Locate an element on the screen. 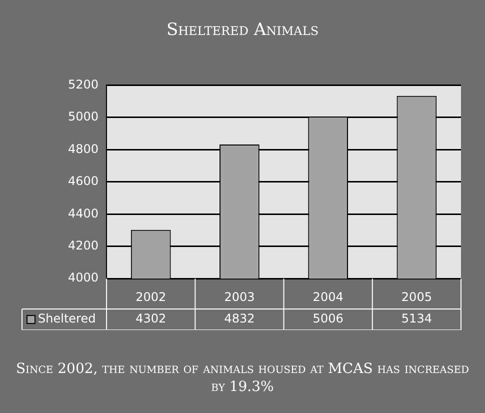 Image resolution: width=485 pixels, height=413 pixels. x-tick-label: 2004 is located at coordinates (328, 297).